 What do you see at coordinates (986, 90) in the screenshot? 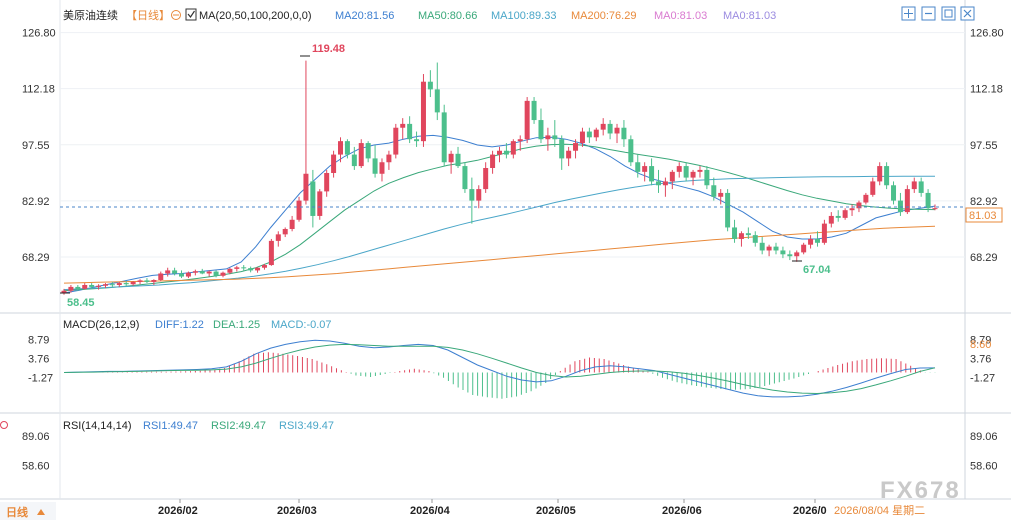
I see `price-tick-right: 112.18` at bounding box center [986, 90].